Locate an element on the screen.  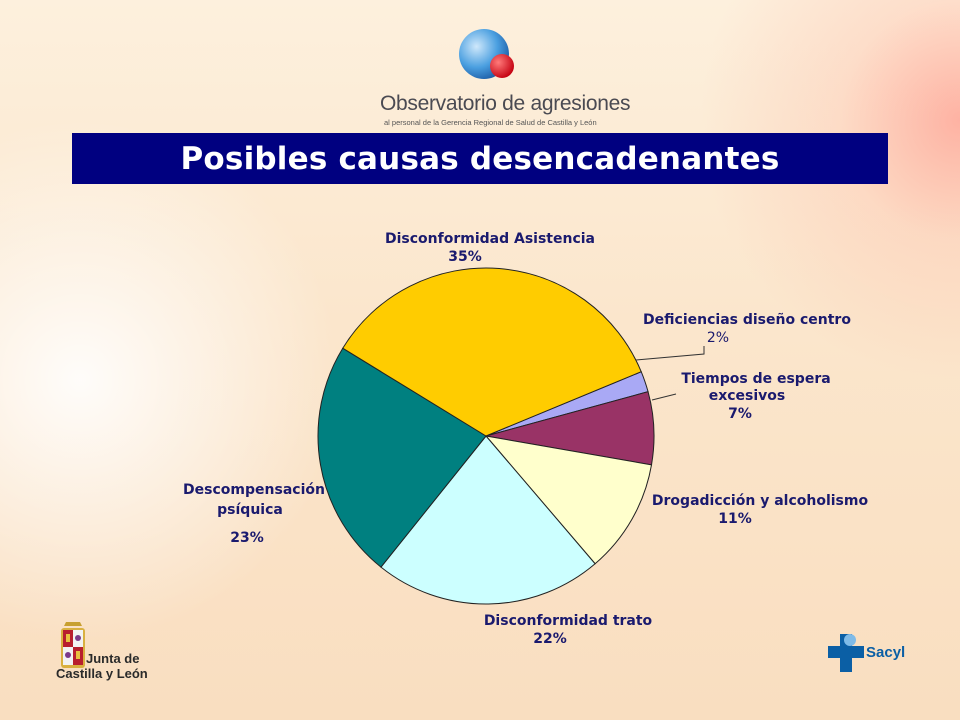
page-title: Posibles causas desencadenantes is located at coordinates (480, 158).